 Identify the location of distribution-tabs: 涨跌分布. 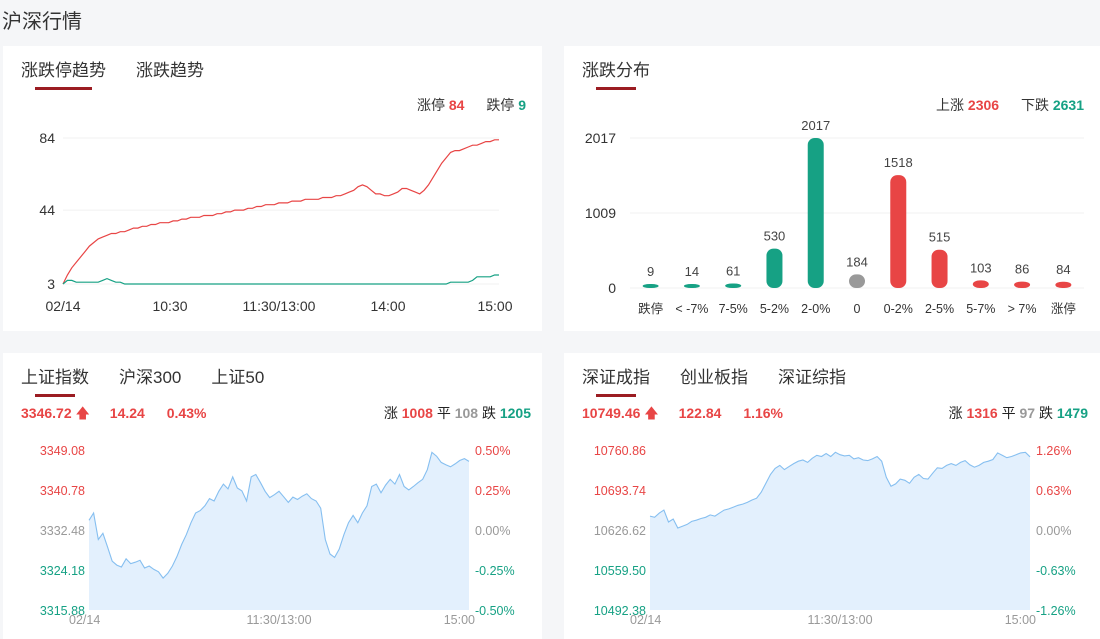
(616, 73).